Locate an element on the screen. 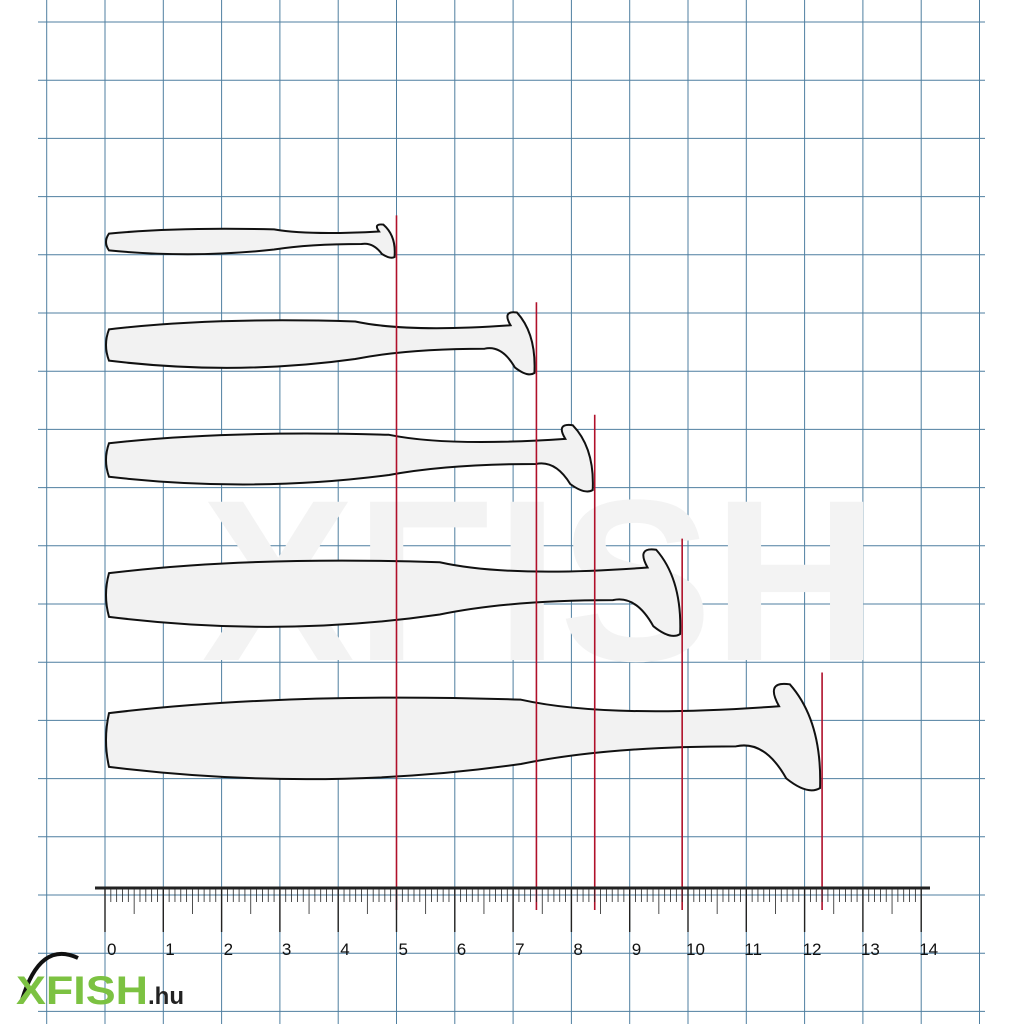 This screenshot has width=1024, height=1024. ruler-label: 3 is located at coordinates (286, 949).